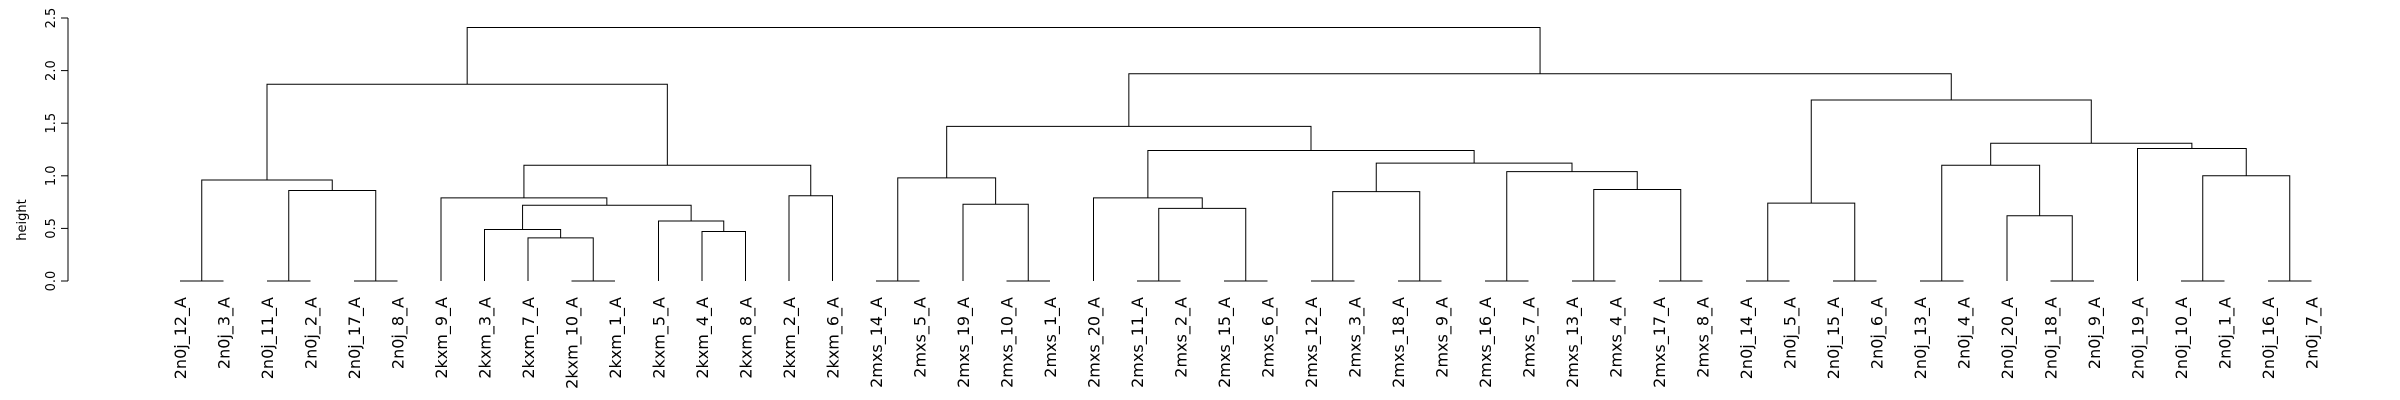 The width and height of the screenshot is (2400, 400). Describe the element at coordinates (2182, 338) in the screenshot. I see `leaf-label: 2n0j_10_A` at that location.